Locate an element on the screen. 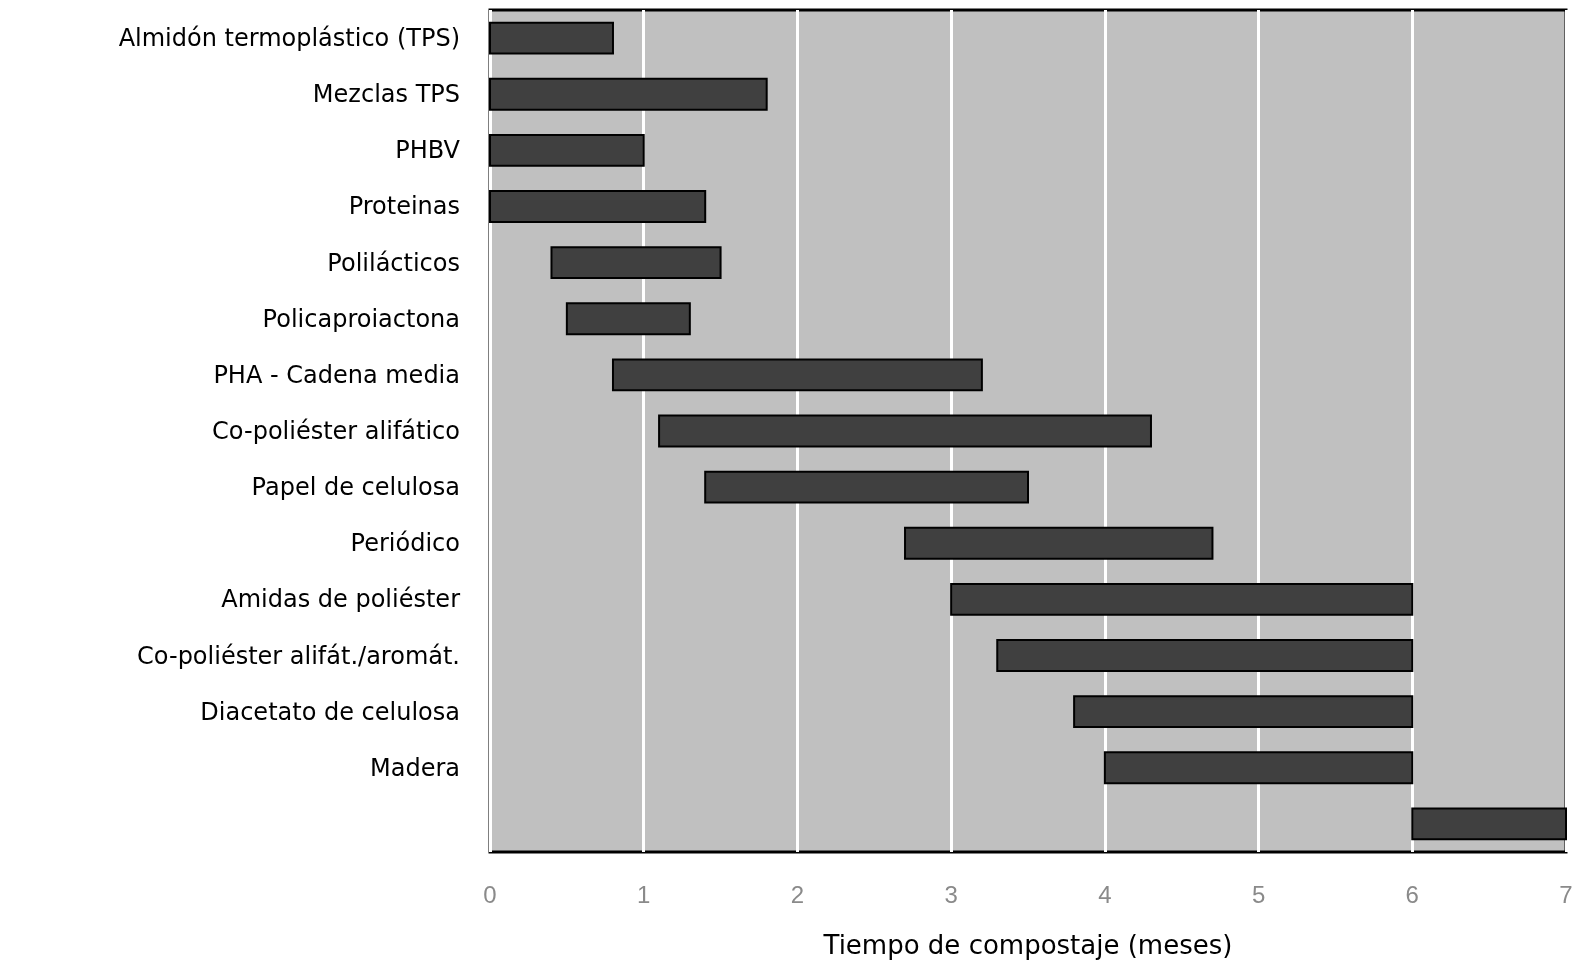 The width and height of the screenshot is (1596, 972). x-tick-label: 5 is located at coordinates (1258, 894).